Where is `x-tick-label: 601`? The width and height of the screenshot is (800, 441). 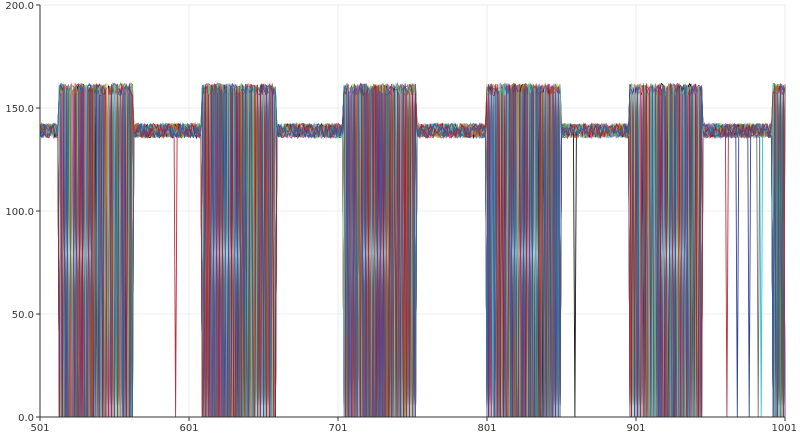
x-tick-label: 601 is located at coordinates (188, 428).